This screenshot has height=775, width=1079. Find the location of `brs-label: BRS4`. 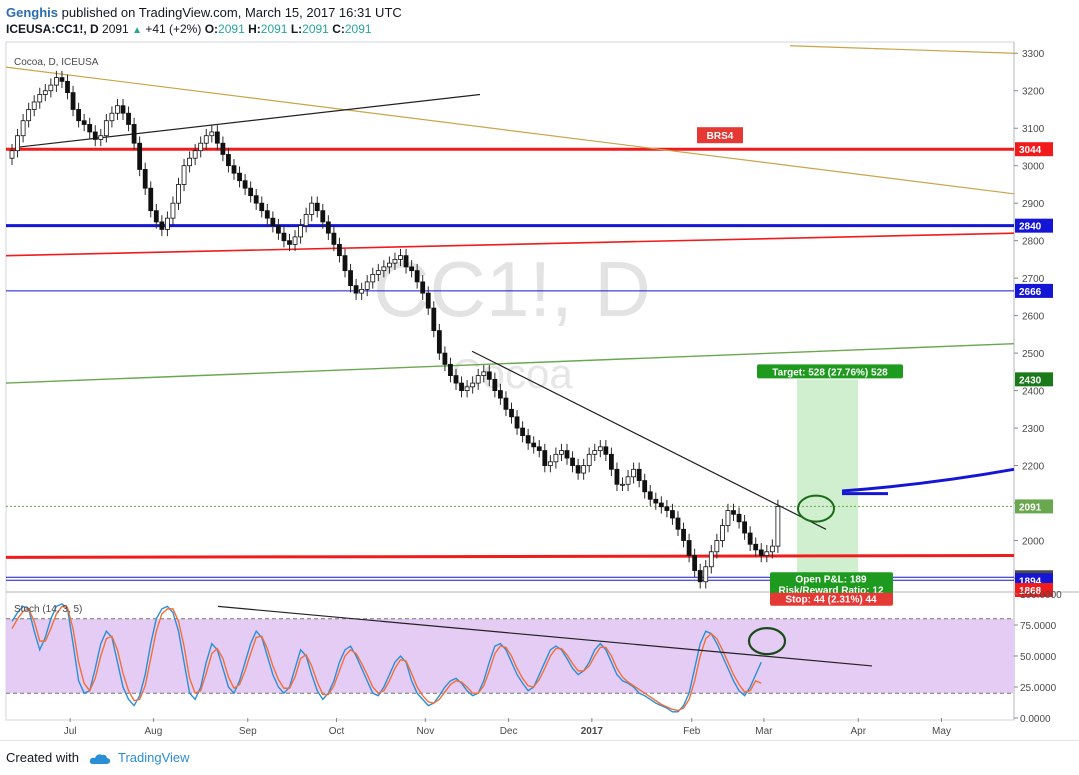

brs-label: BRS4 is located at coordinates (720, 135).